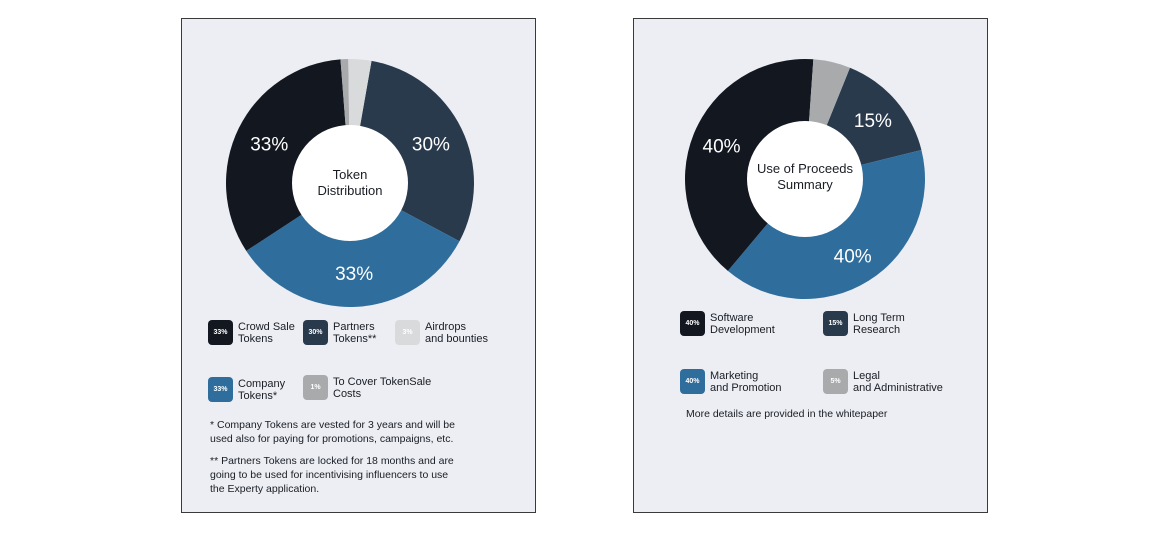  What do you see at coordinates (873, 121) in the screenshot?
I see `slice-label-long-term-research: 15%` at bounding box center [873, 121].